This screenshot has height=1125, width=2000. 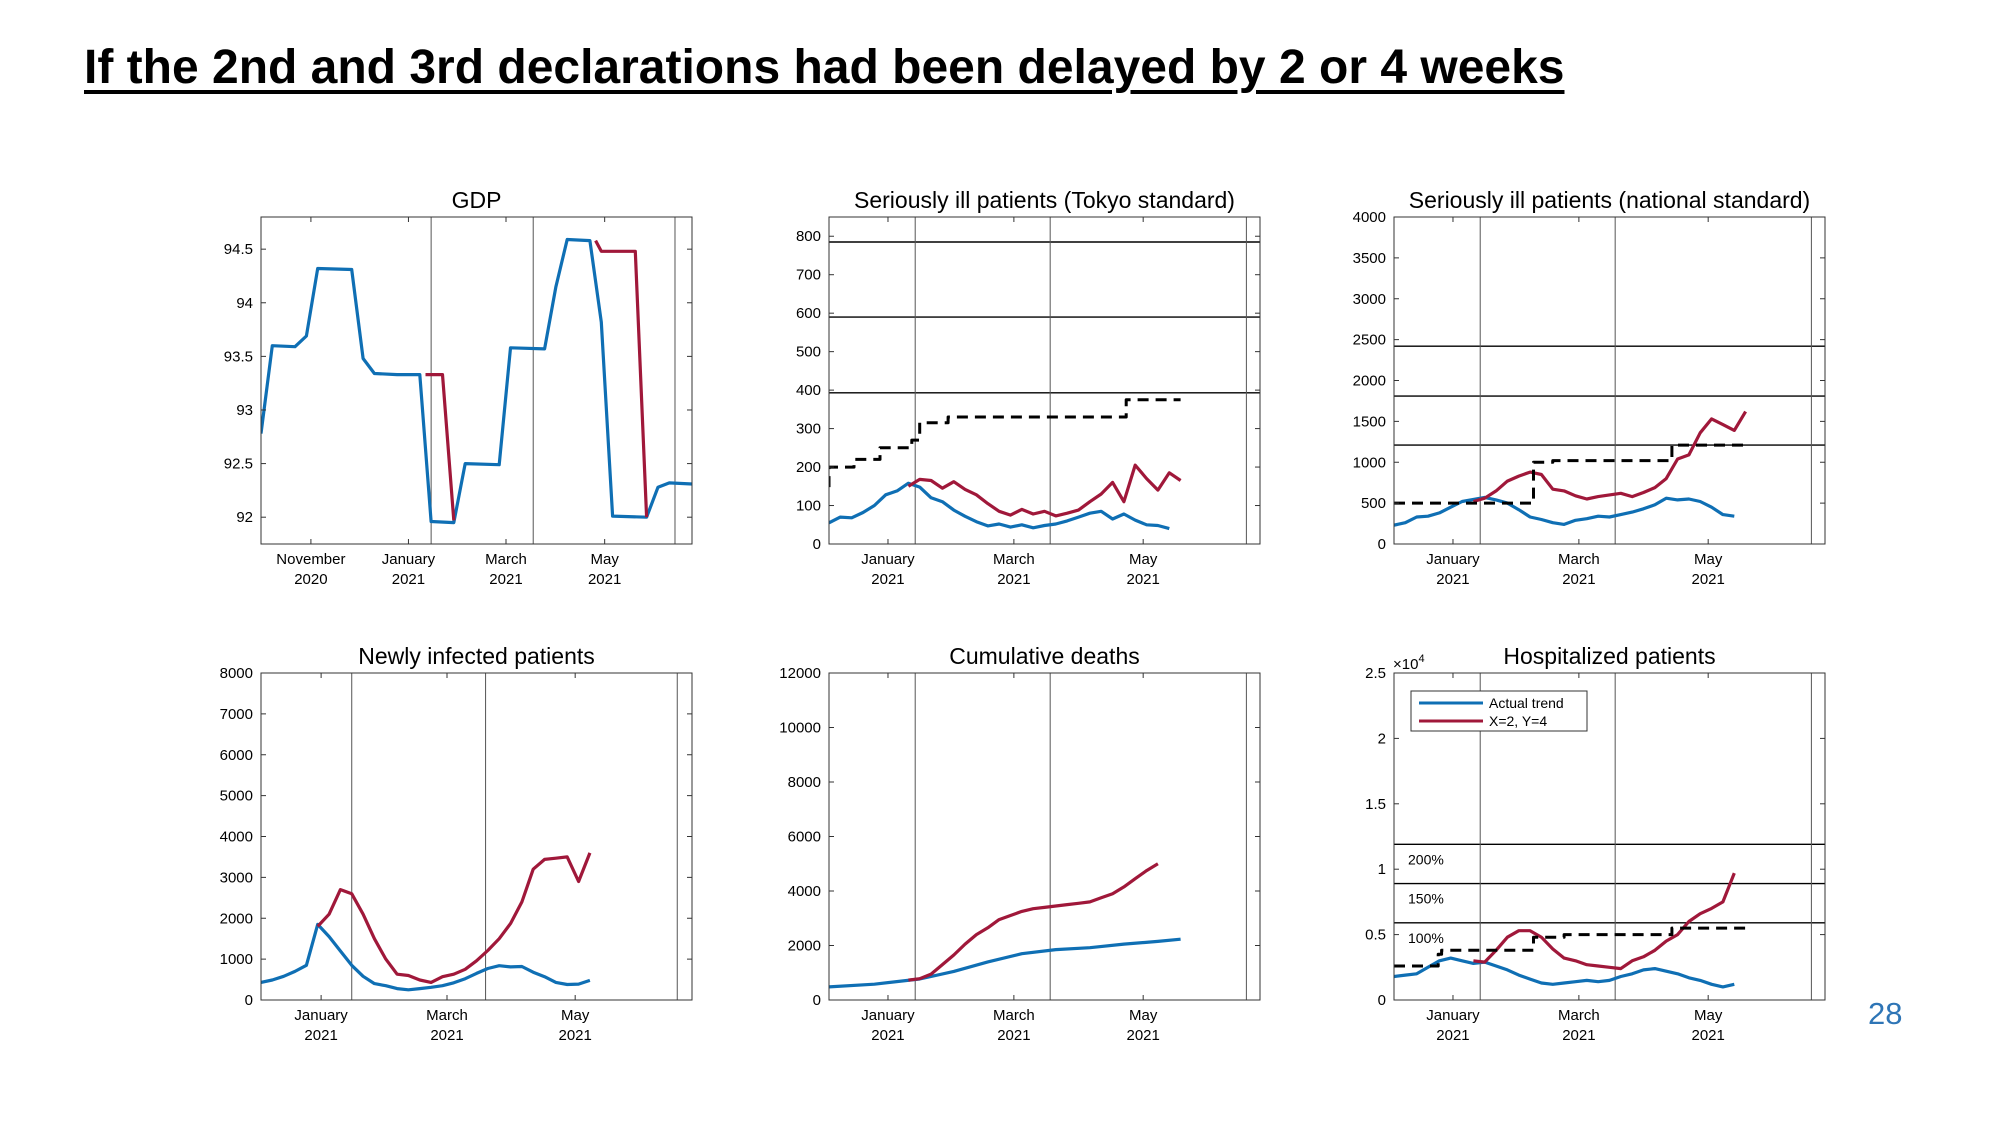 What do you see at coordinates (1044, 656) in the screenshot?
I see `chart-title: Cumulative deaths` at bounding box center [1044, 656].